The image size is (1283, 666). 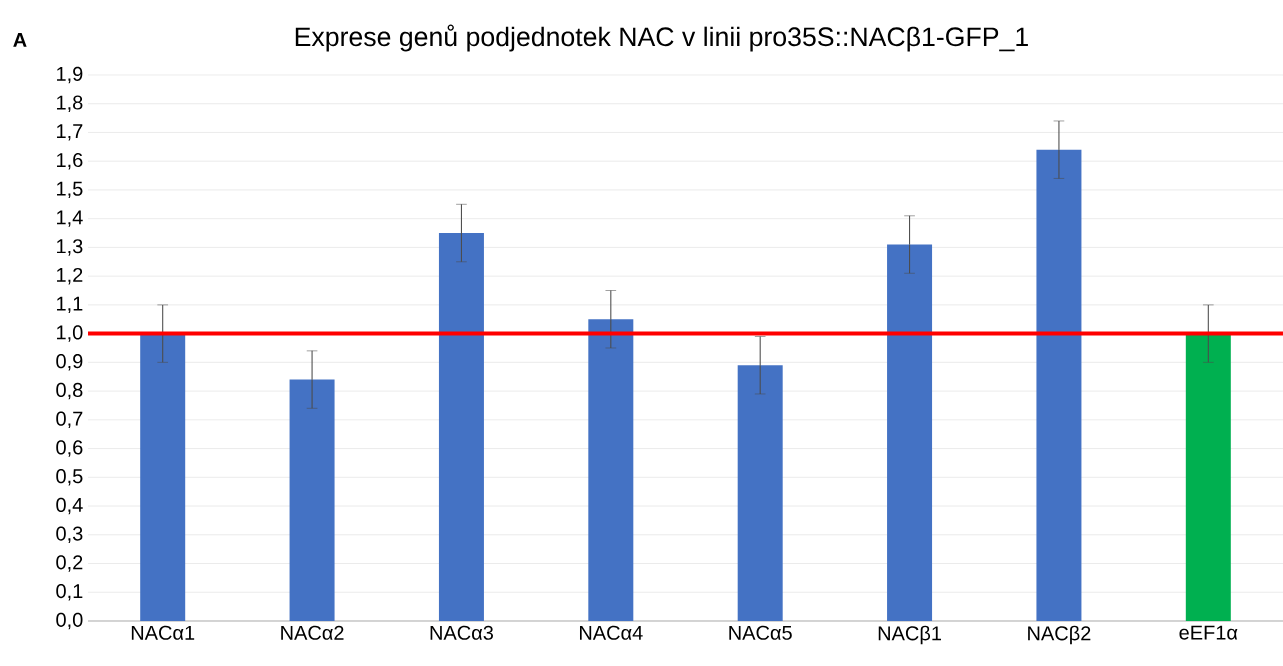 What do you see at coordinates (69, 563) in the screenshot?
I see `y-tick-label: 0,2` at bounding box center [69, 563].